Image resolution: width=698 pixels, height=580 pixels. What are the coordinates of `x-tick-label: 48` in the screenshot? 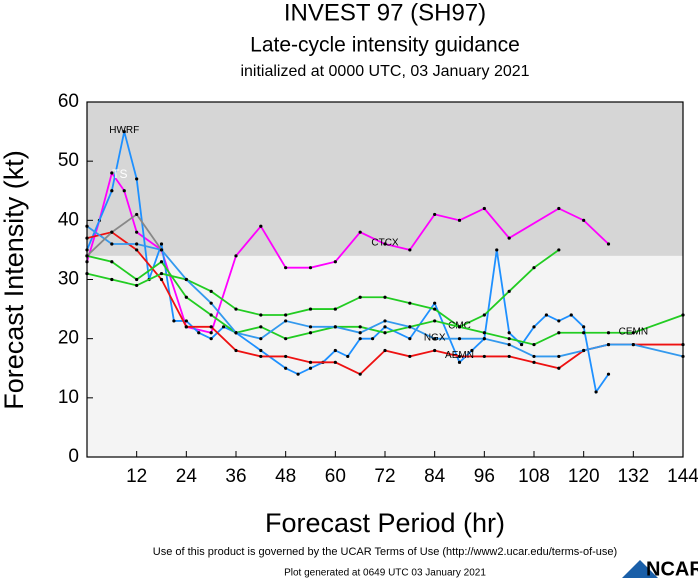 It's located at (285, 476).